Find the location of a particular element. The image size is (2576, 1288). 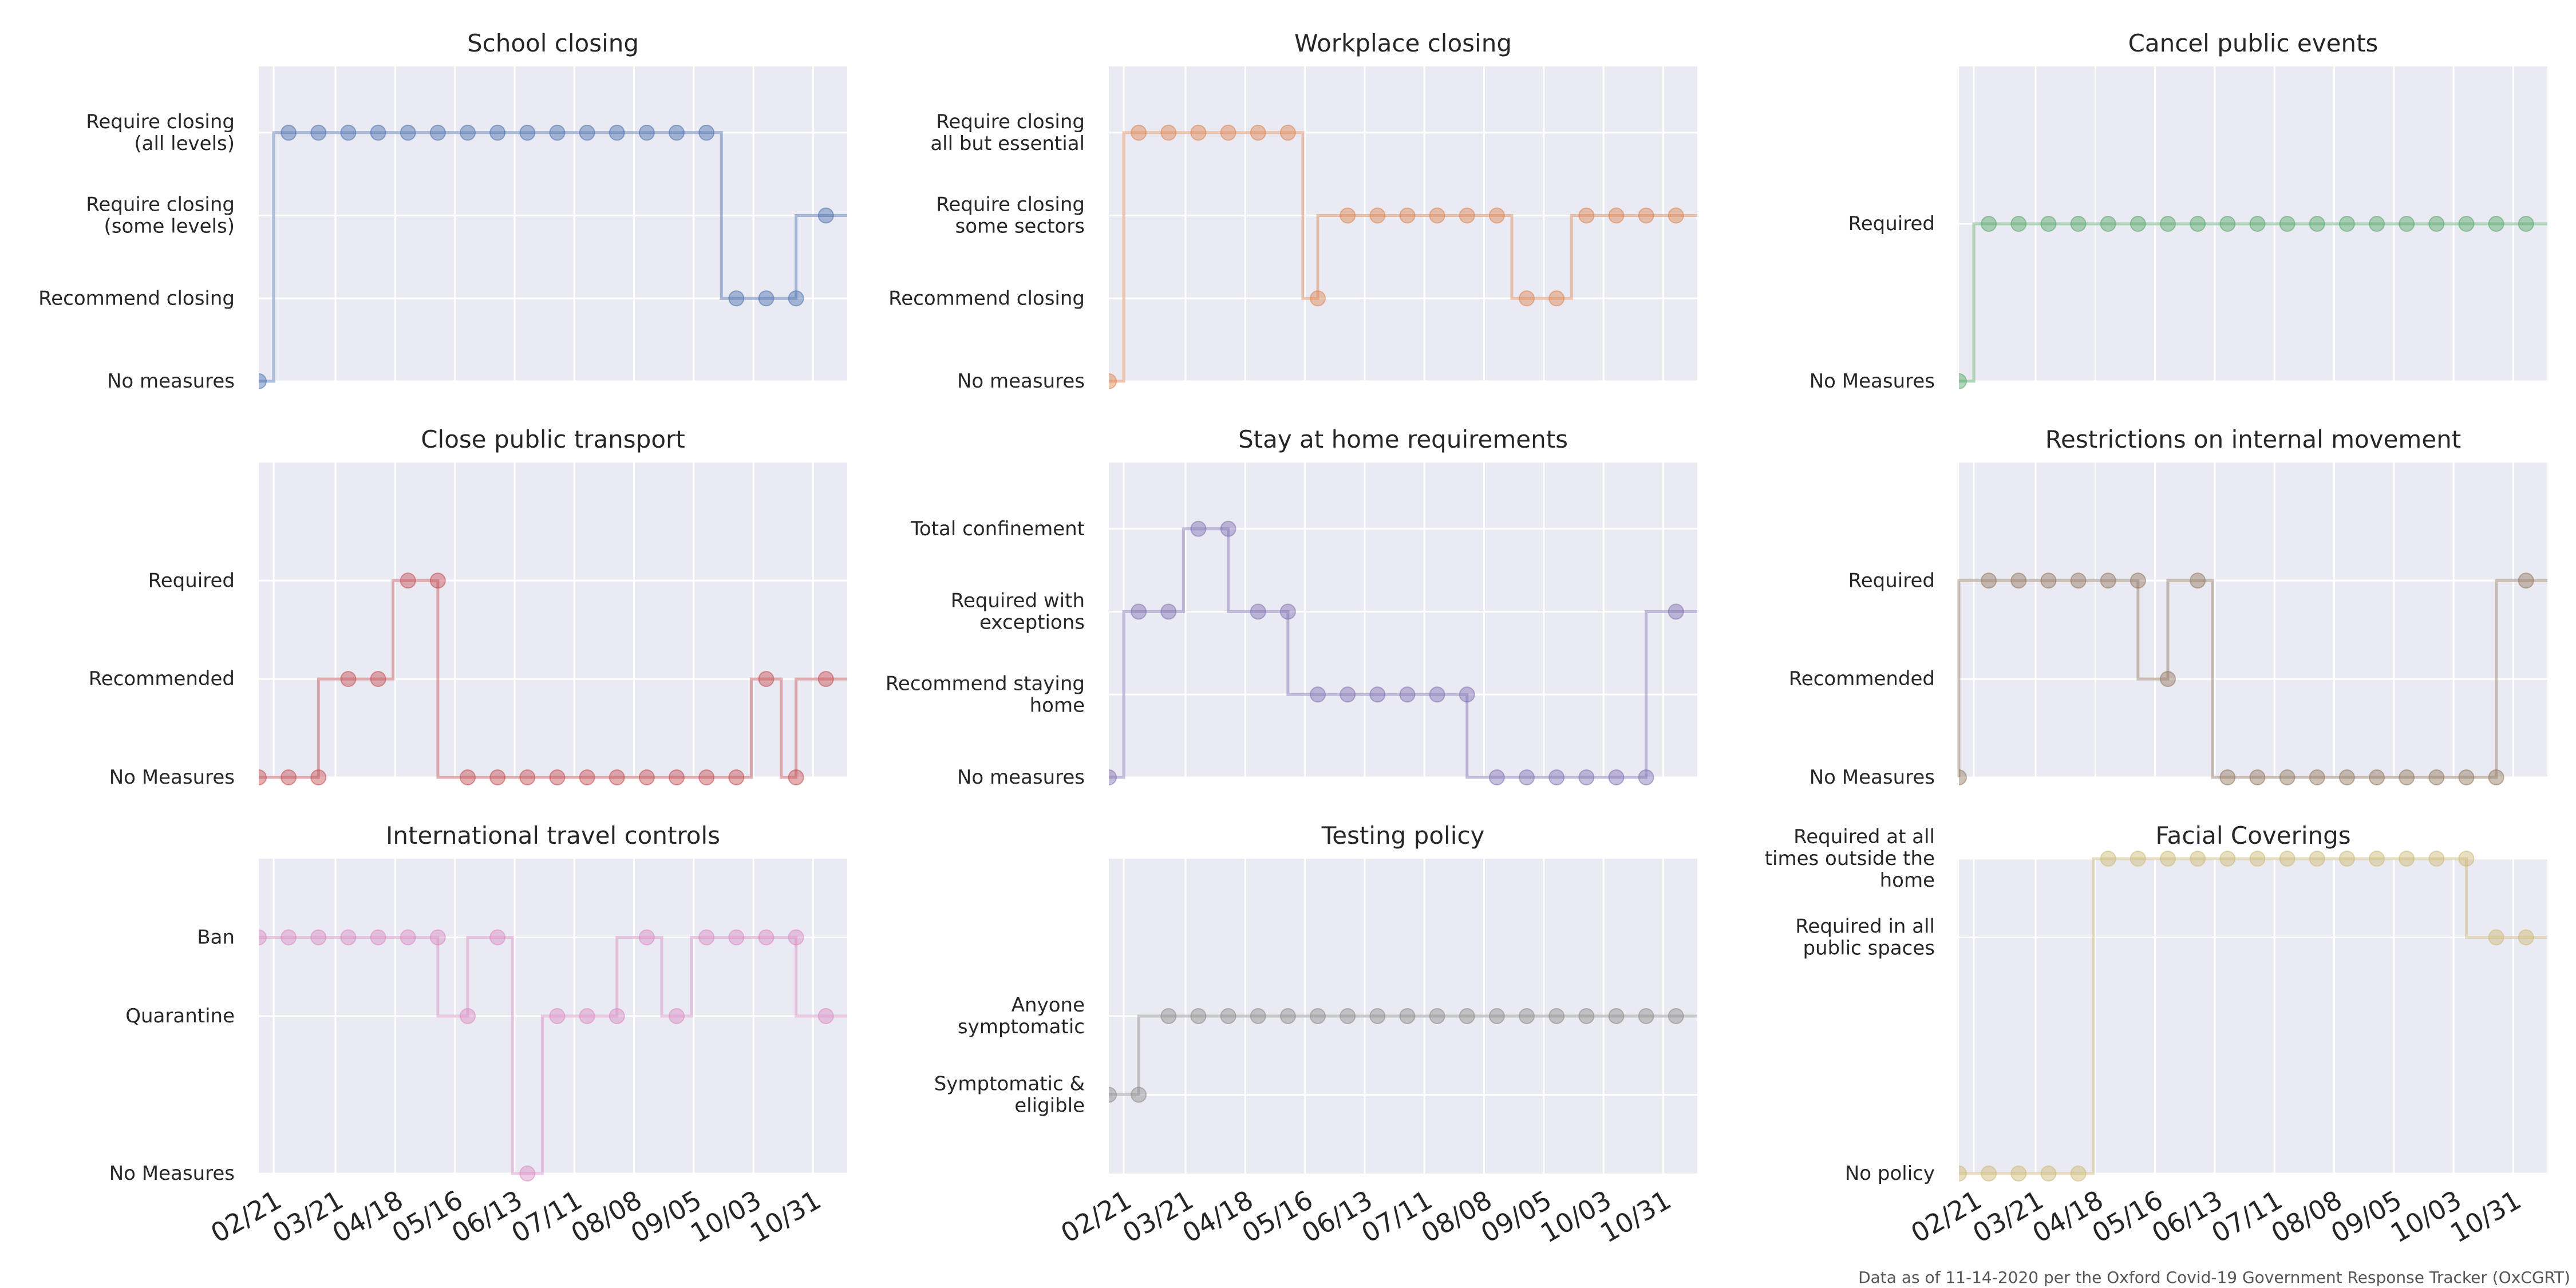

panel-cancel-public-events: No Measures Required Cancel public events is located at coordinates (2178, 211).